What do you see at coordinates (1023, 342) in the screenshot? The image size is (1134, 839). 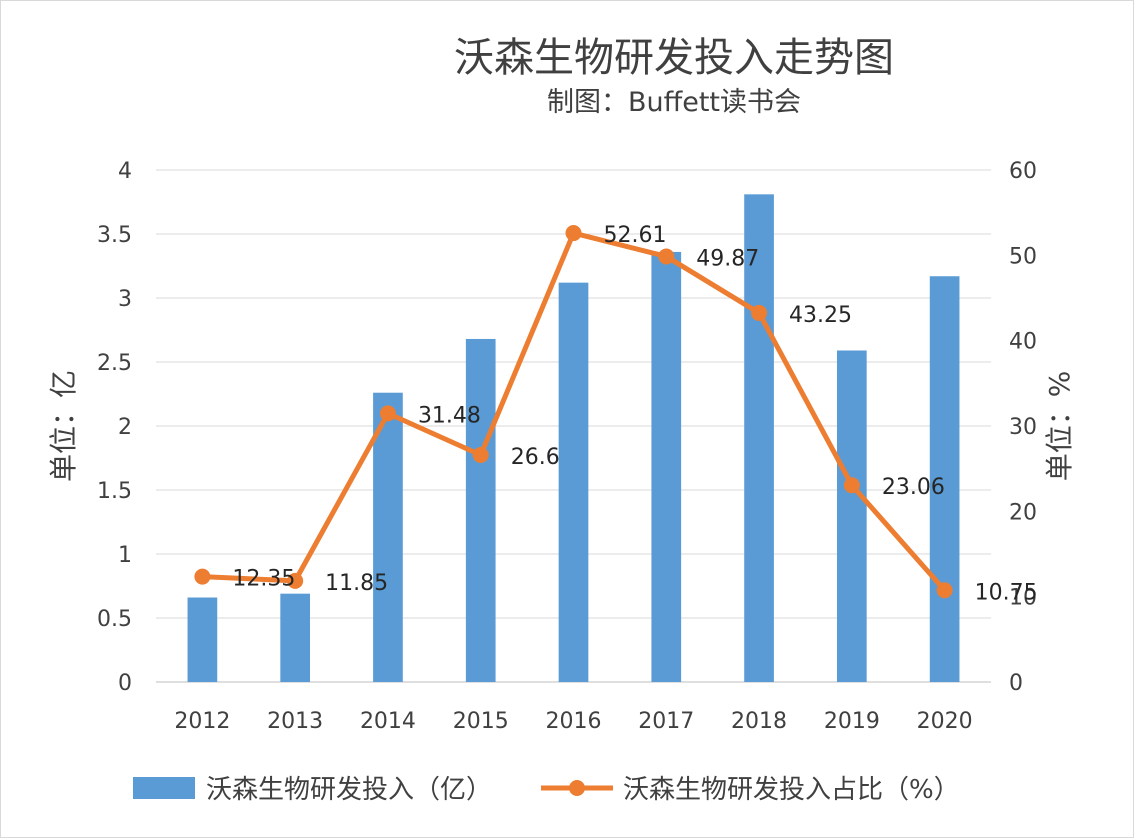 I see `y-tick-right: 40` at bounding box center [1023, 342].